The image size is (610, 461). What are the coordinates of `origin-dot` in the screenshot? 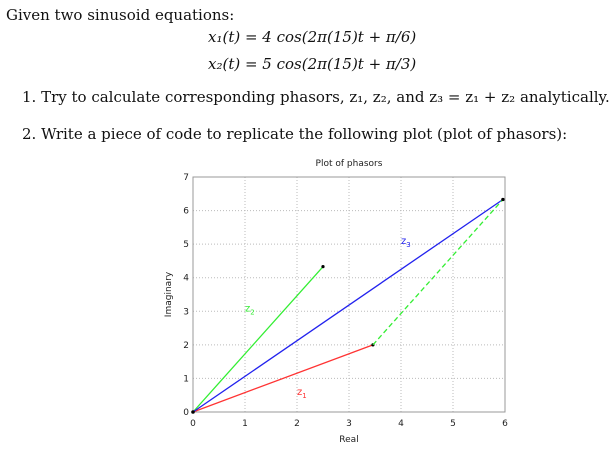 It's located at (193, 412).